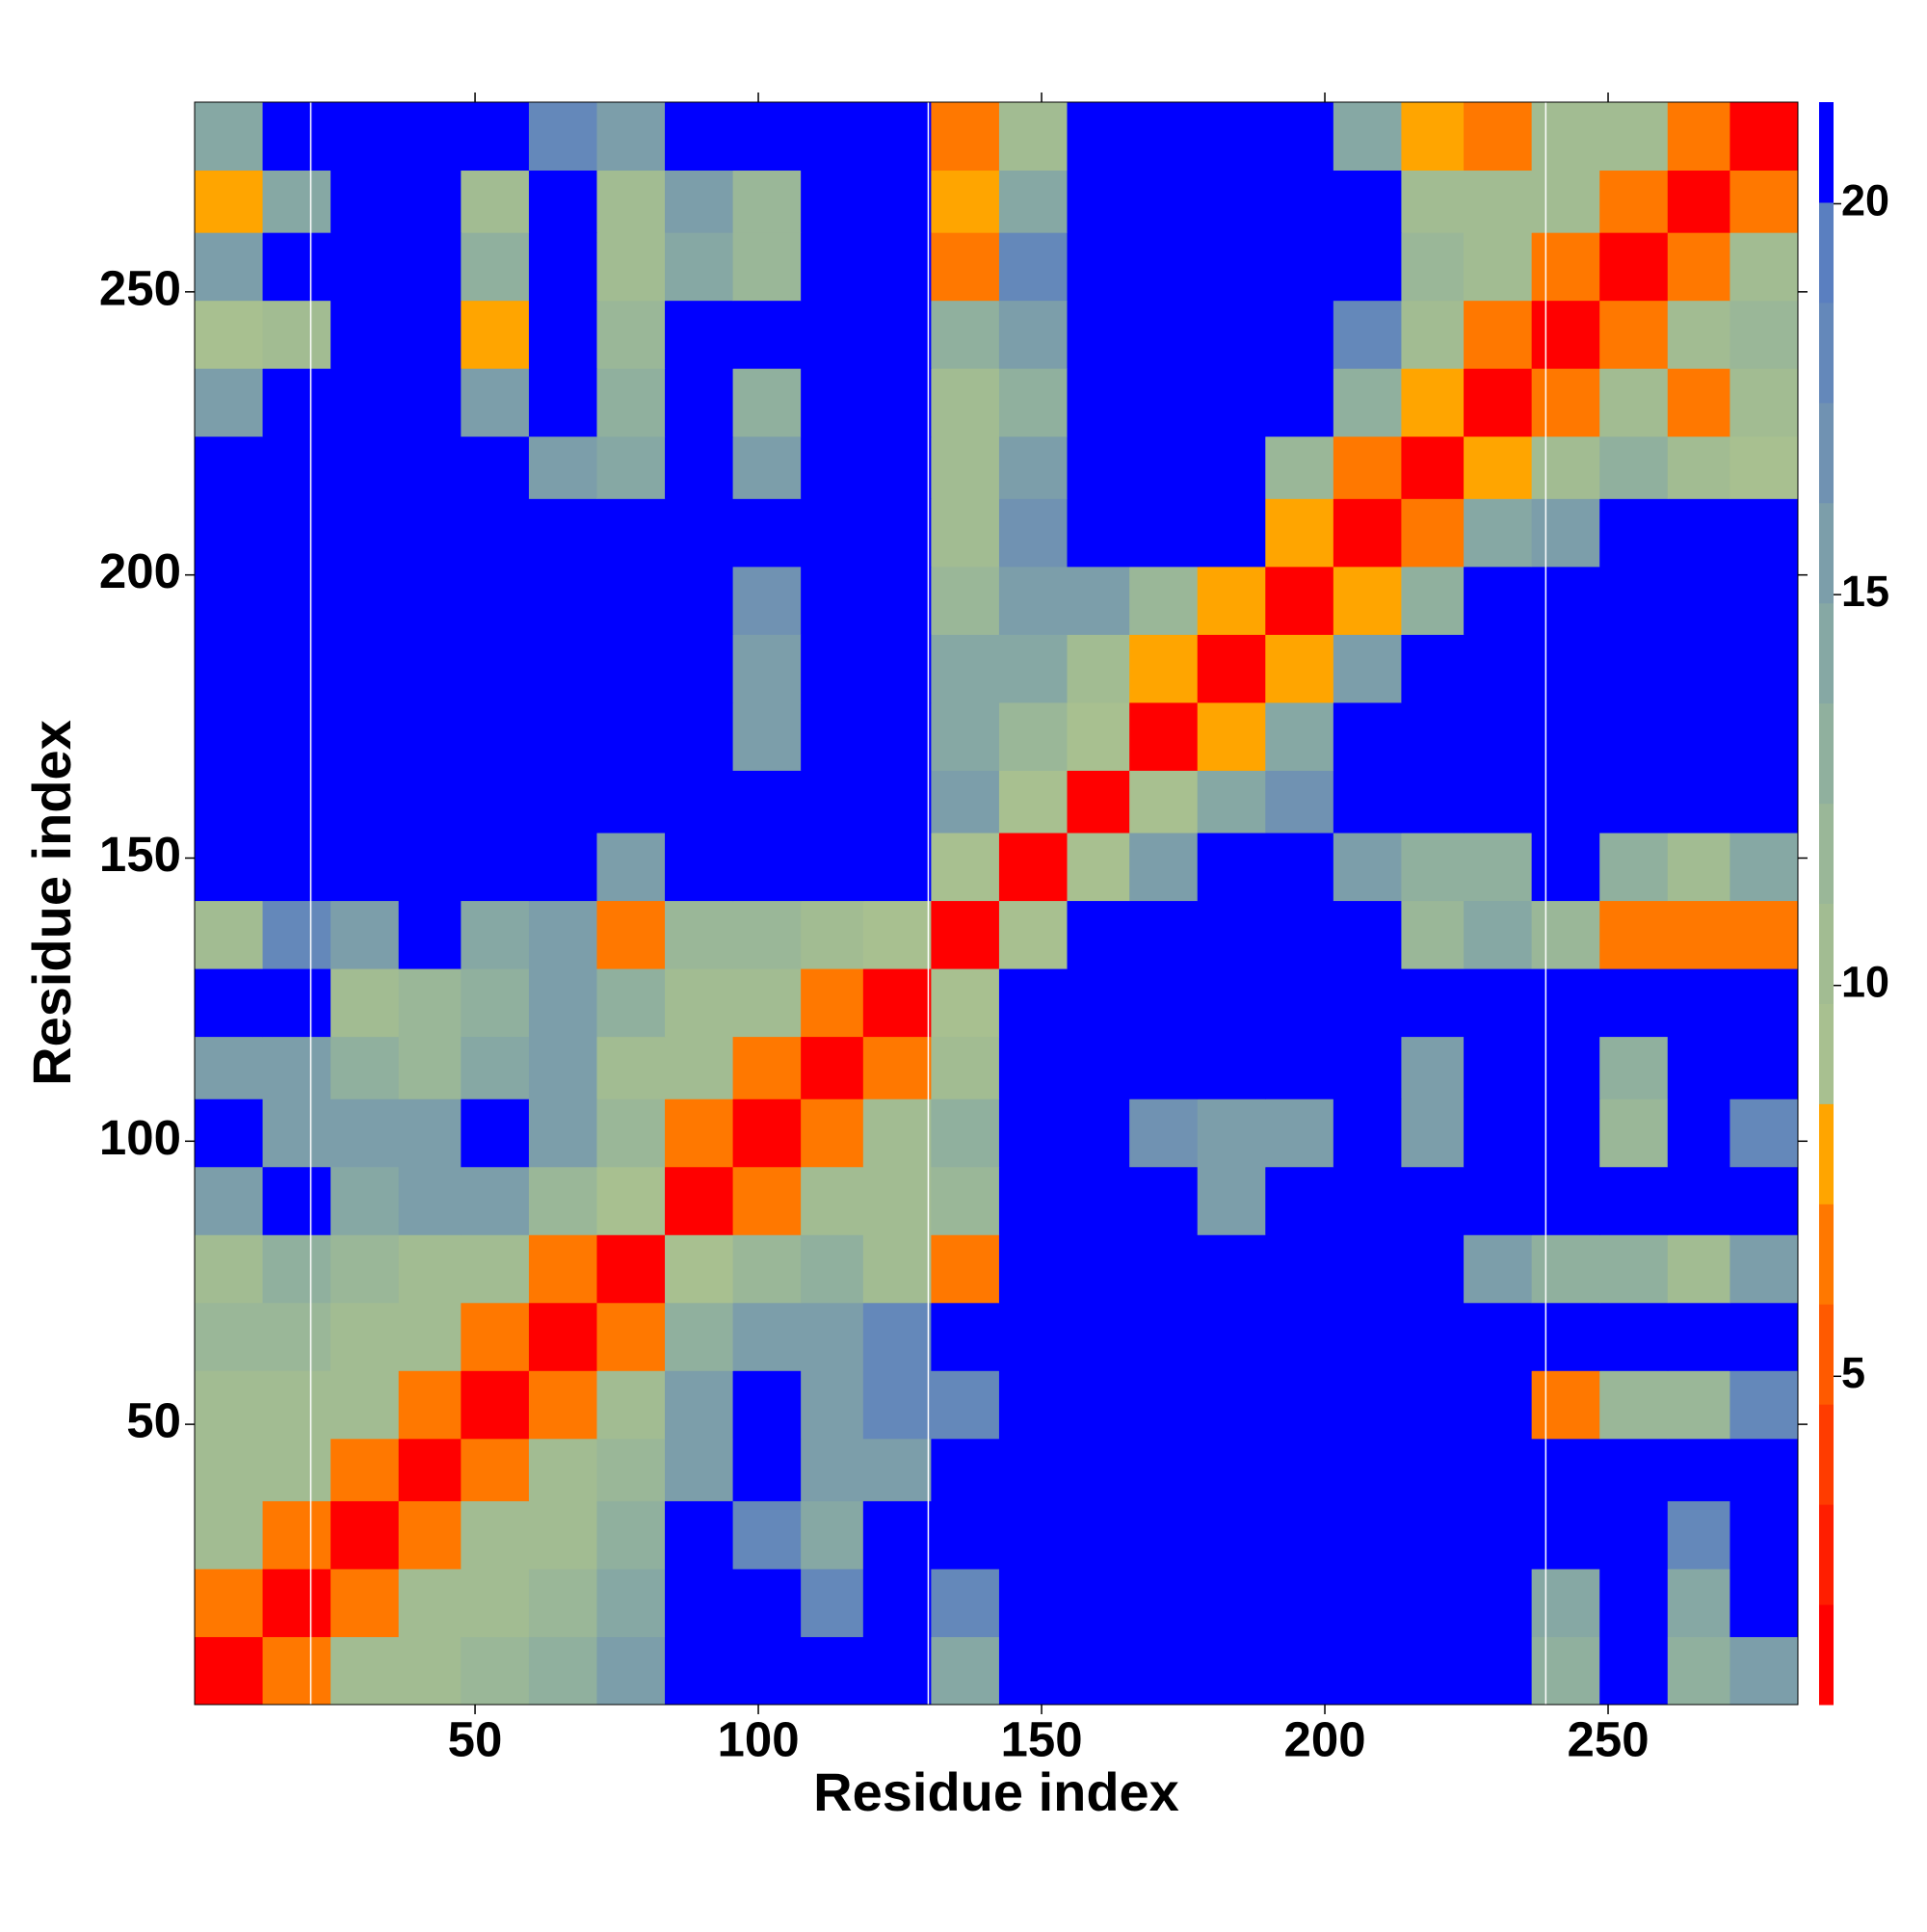 This screenshot has height=1932, width=1927. Describe the element at coordinates (140, 1137) in the screenshot. I see `y-tick-label: 100` at that location.